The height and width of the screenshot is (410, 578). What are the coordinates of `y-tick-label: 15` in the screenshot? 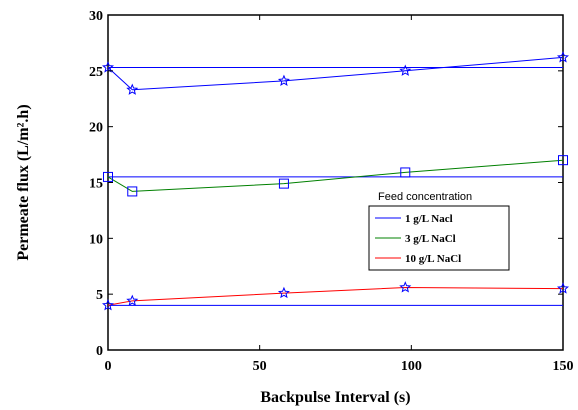 It's located at (96, 184).